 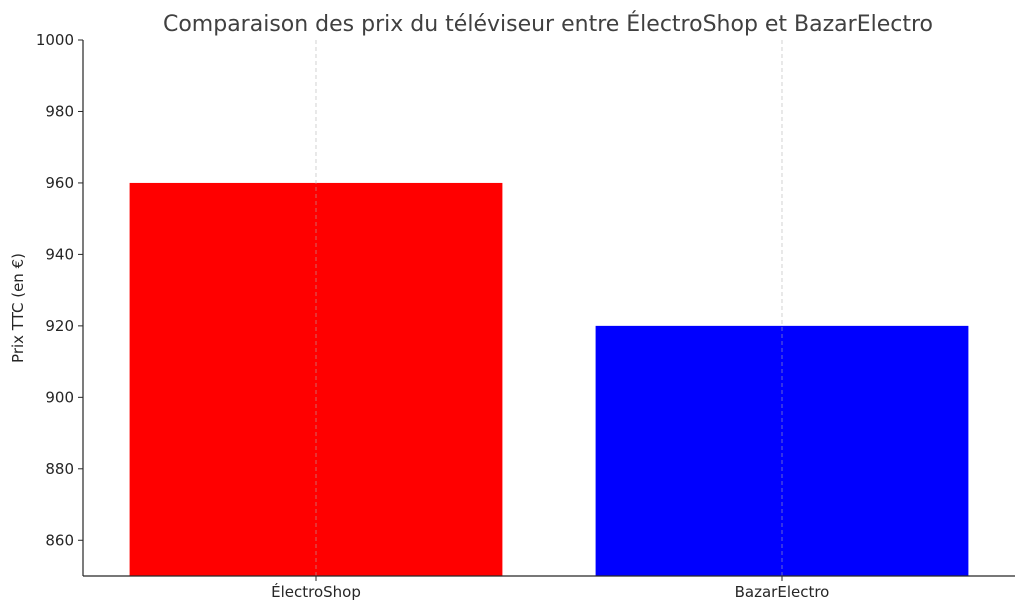 What do you see at coordinates (18, 308) in the screenshot?
I see `y-axis-label: Prix TTC (en €)` at bounding box center [18, 308].